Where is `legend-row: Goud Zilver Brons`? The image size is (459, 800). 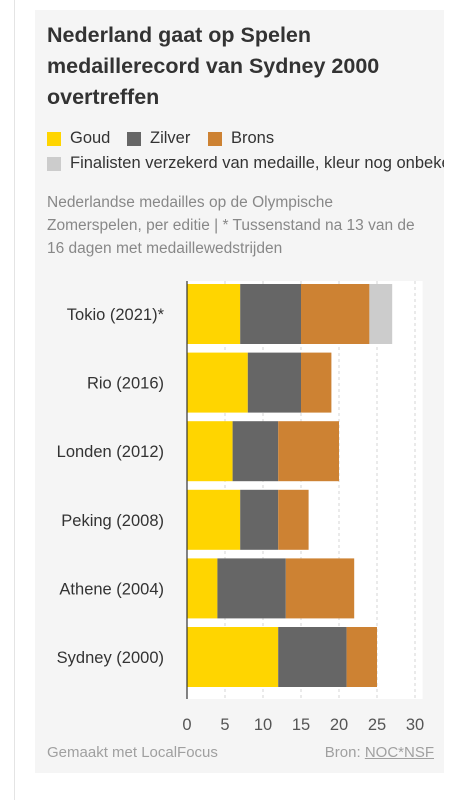
legend-row: Goud Zilver Brons is located at coordinates (245, 138).